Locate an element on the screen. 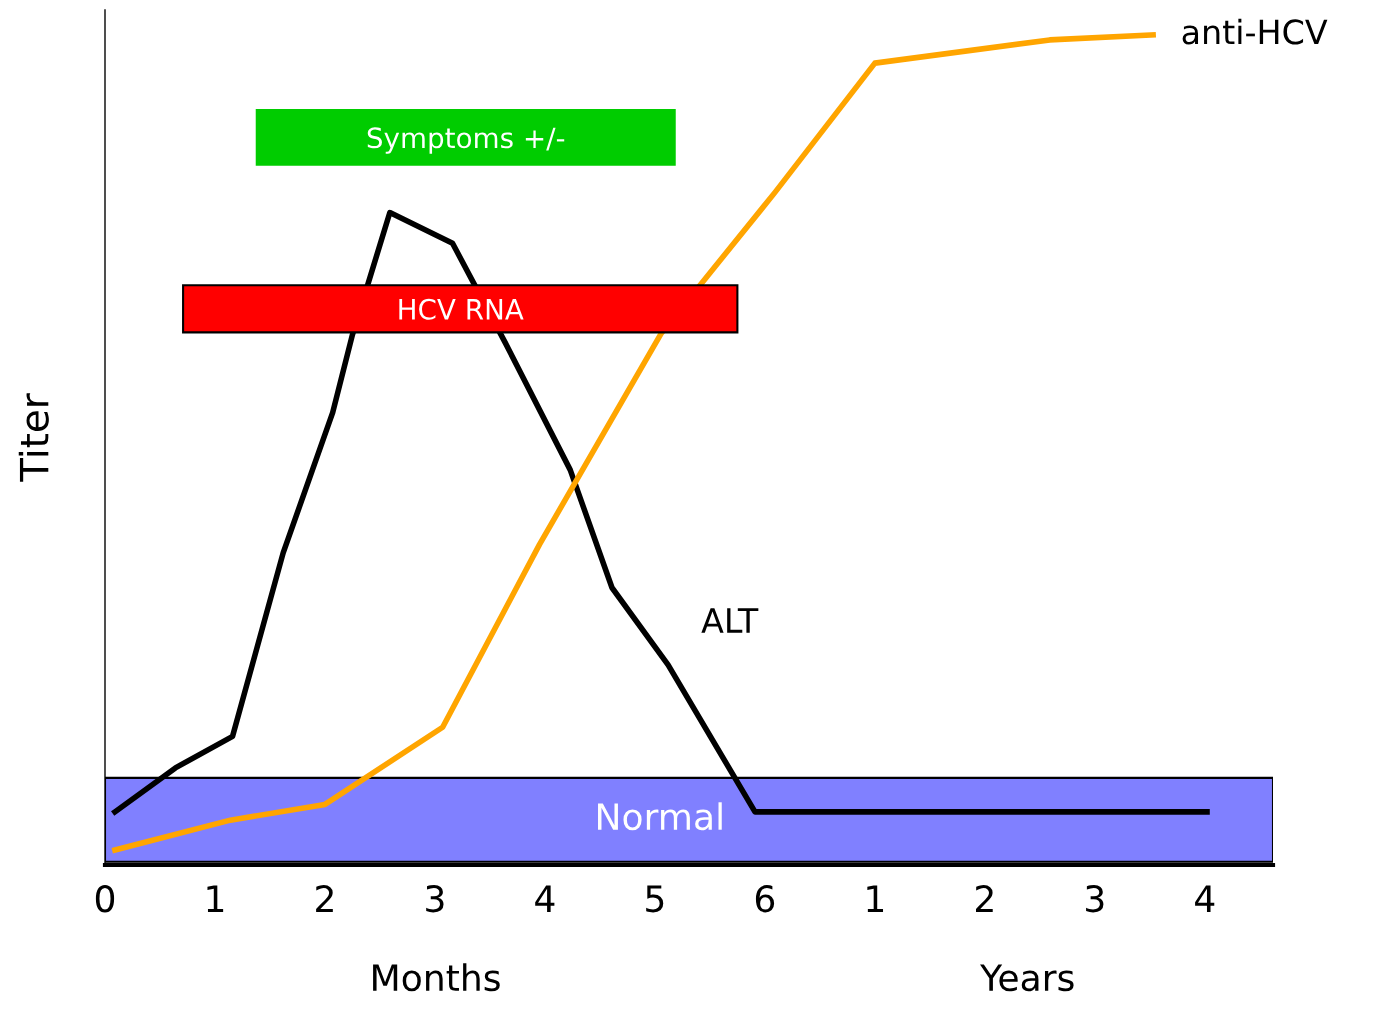 This screenshot has height=1010, width=1373. band-label: HCV RNA is located at coordinates (461, 309).